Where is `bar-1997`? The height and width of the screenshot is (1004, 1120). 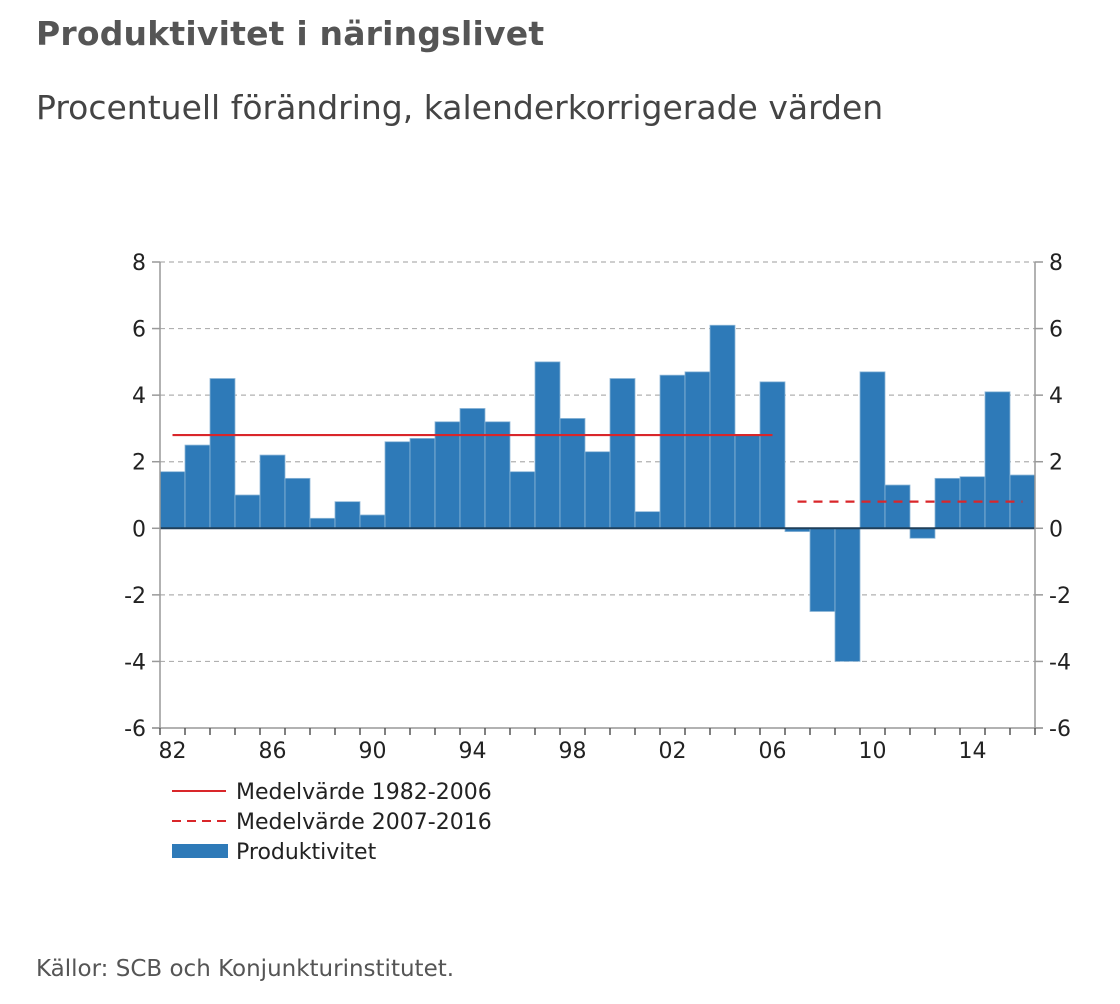
bar-1997 is located at coordinates (547, 445).